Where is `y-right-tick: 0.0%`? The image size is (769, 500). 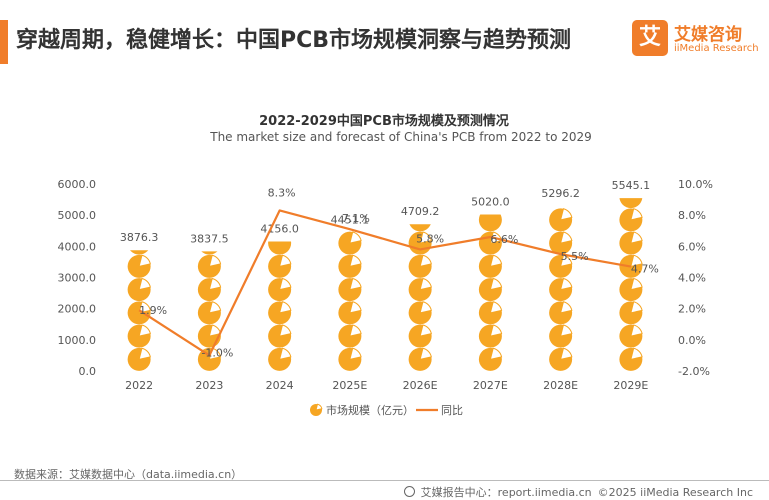
y-right-tick: 0.0% is located at coordinates (692, 340).